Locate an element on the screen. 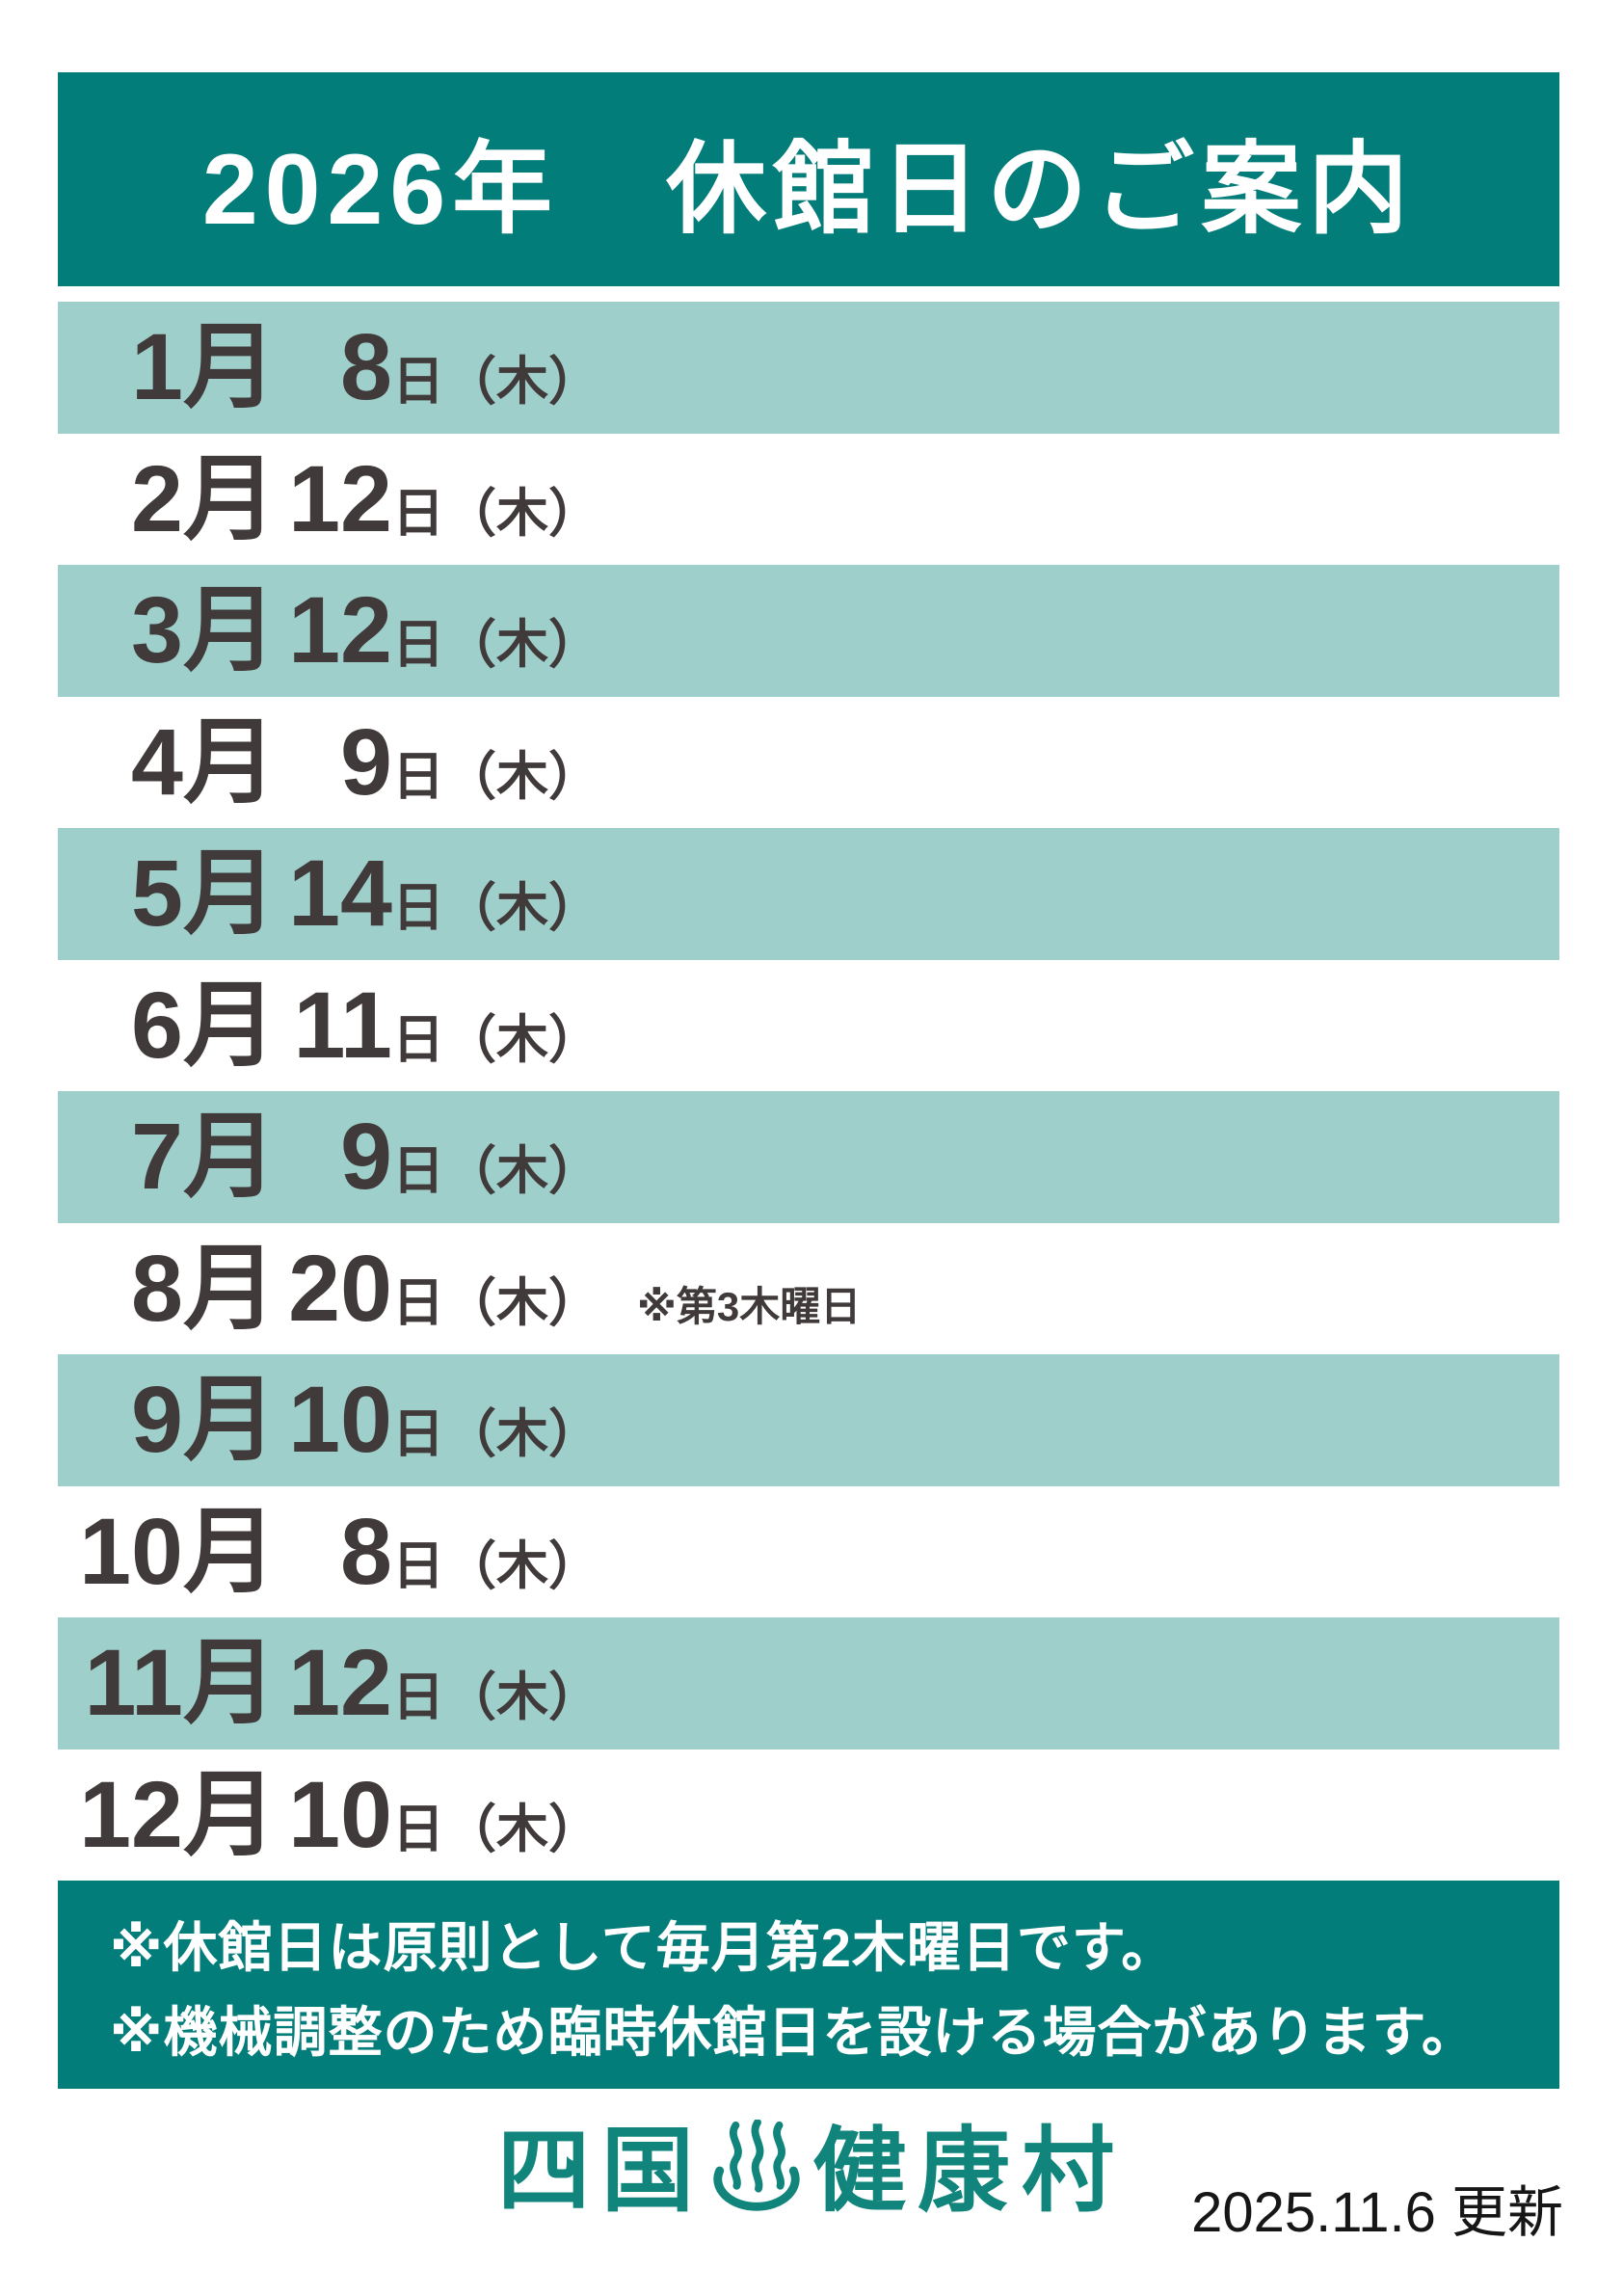  schedule-row-august: 8月 20日（木） ※第3木曜日 is located at coordinates (808, 1289).